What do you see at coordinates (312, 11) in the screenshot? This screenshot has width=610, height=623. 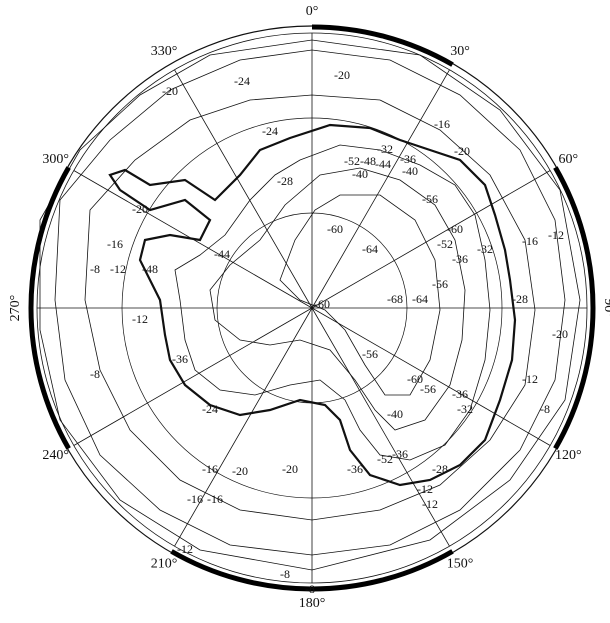 I see `longitude-label: 0°` at bounding box center [312, 11].